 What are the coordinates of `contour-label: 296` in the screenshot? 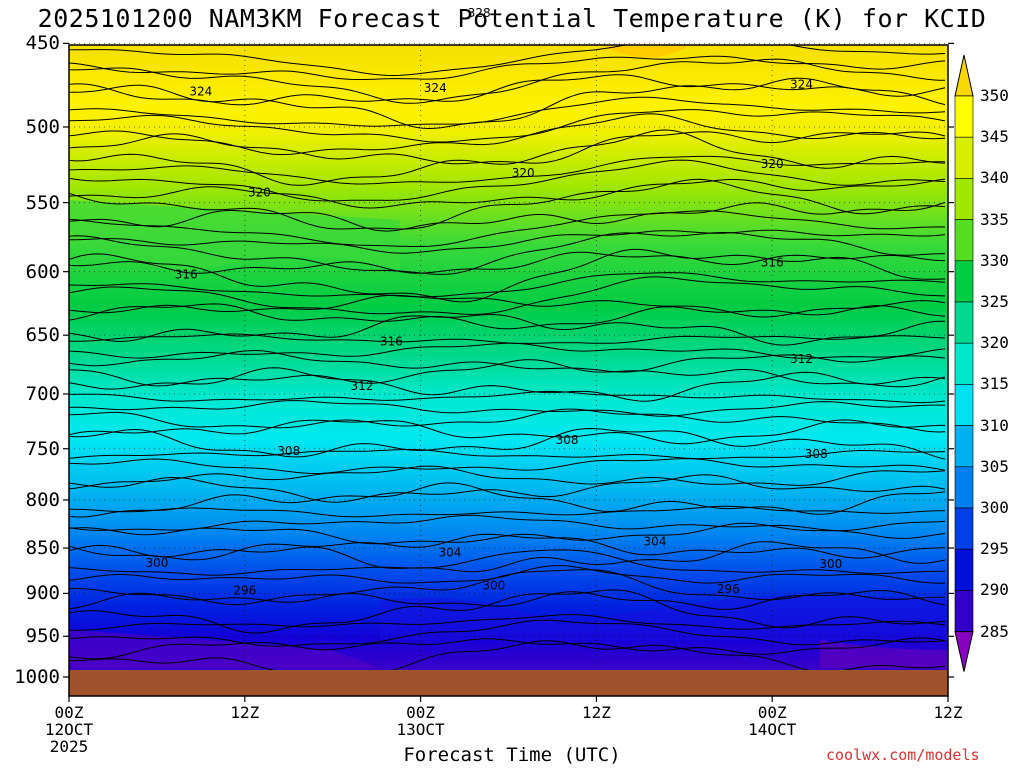 It's located at (728, 589).